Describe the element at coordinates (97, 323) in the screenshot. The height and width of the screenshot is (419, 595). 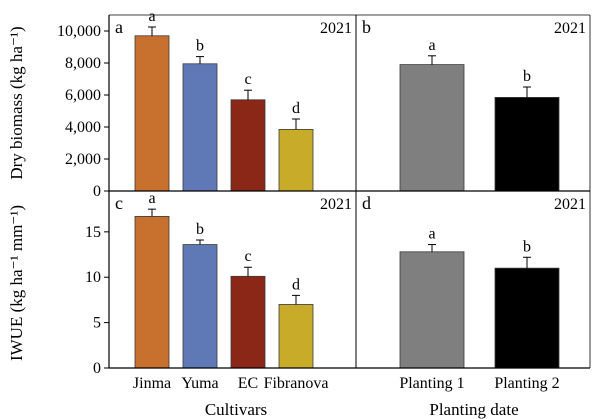
I see `y-tick-label-c-1: 5` at that location.